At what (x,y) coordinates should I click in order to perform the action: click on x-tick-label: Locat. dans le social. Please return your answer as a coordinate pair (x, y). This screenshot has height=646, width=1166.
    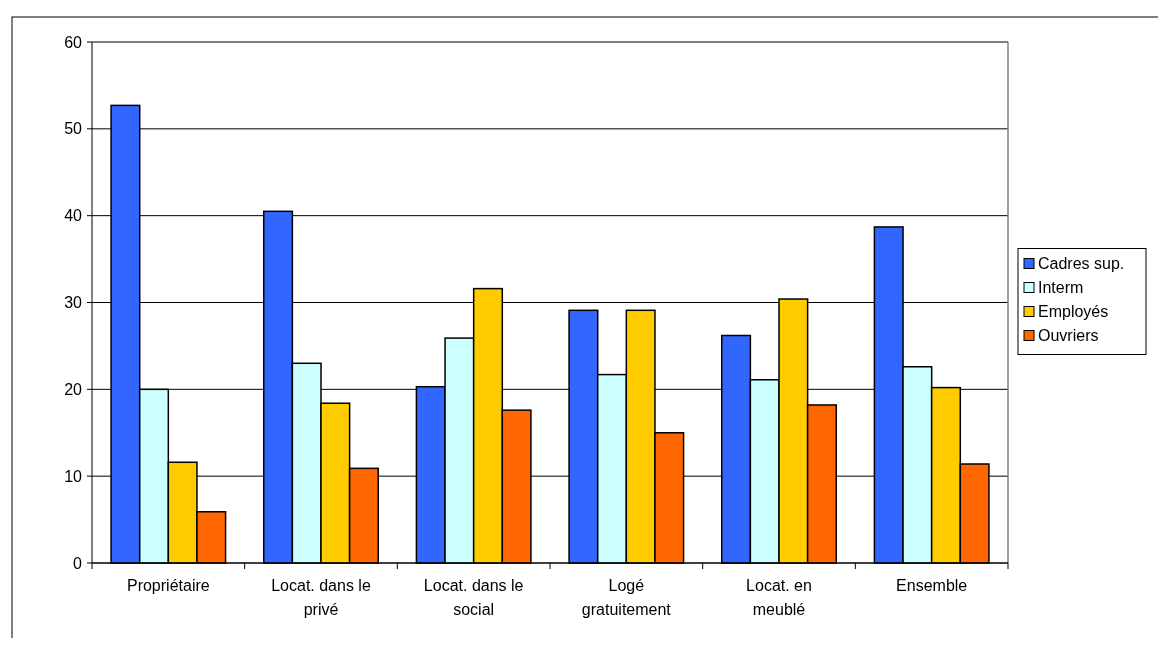
    Looking at the image, I should click on (473, 597).